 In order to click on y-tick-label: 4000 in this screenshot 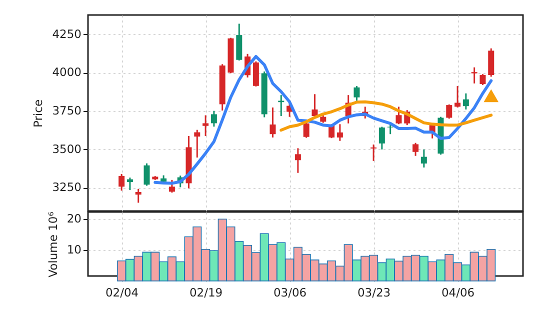, I will do `click(67, 72)`.